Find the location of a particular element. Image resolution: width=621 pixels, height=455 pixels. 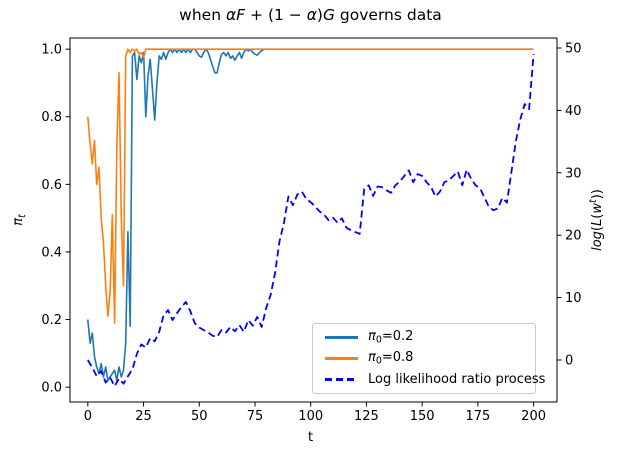

legend-item: π0=0.8 is located at coordinates (430, 358).